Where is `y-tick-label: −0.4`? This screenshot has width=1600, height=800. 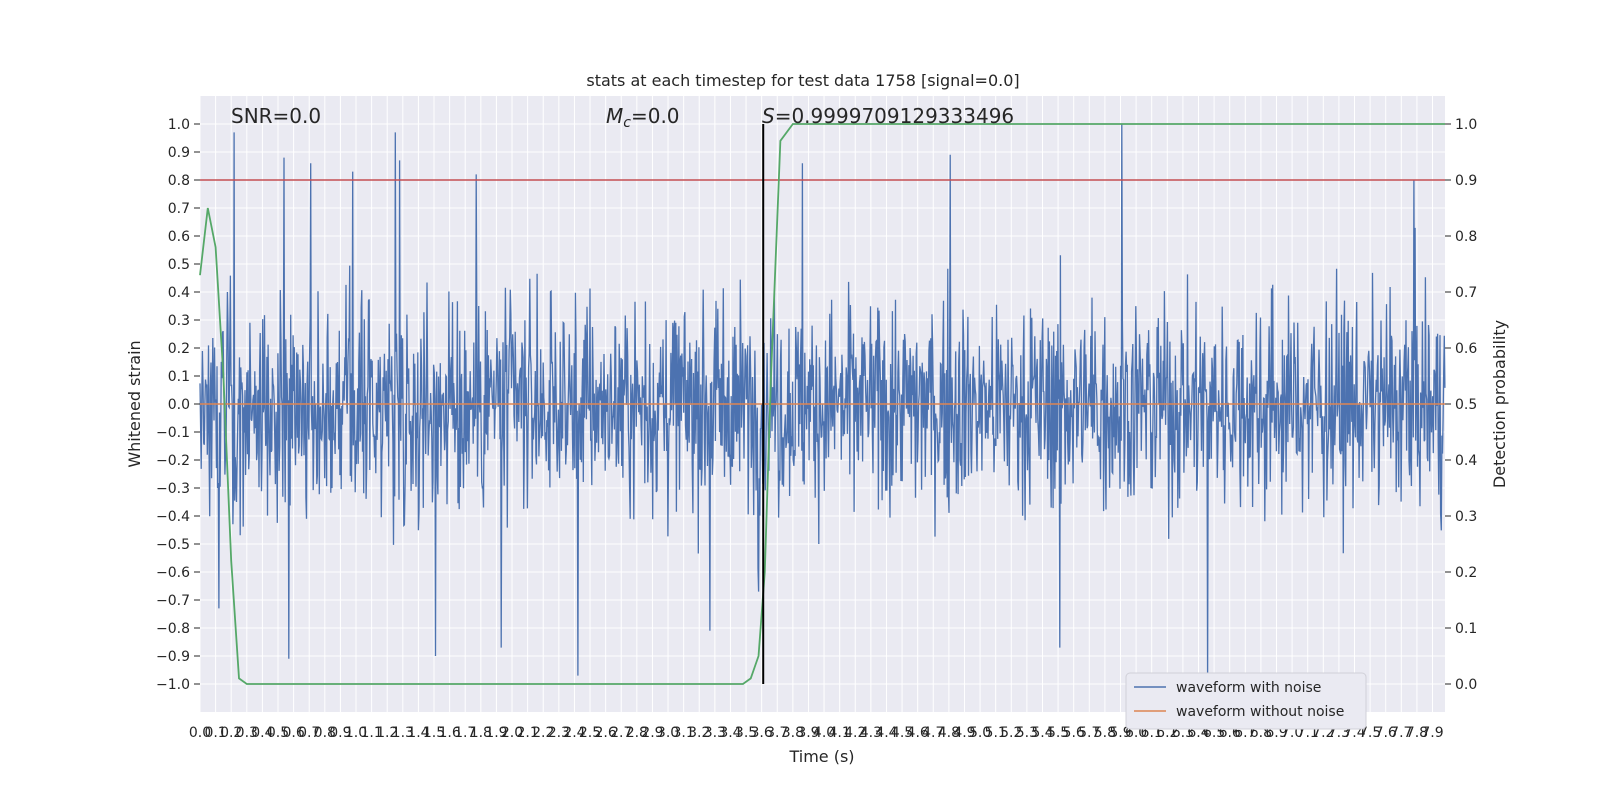 y-tick-label: −0.4 is located at coordinates (173, 517).